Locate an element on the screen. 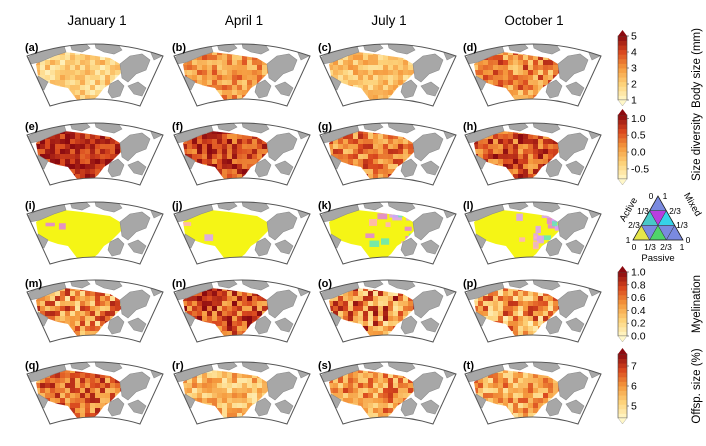 Image resolution: width=706 pixels, height=446 pixels. panel-label: (s) is located at coordinates (325, 366).